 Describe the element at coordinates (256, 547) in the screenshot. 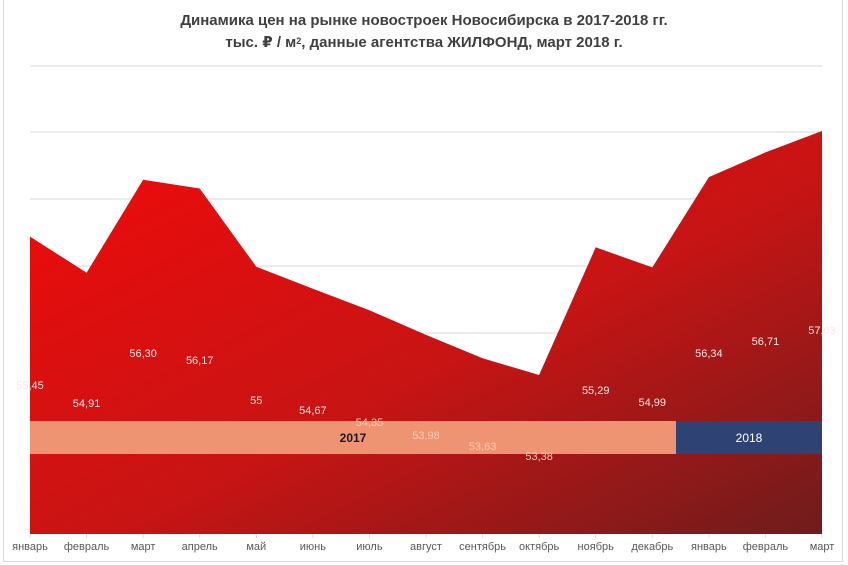

I see `x-axis-label: май` at that location.